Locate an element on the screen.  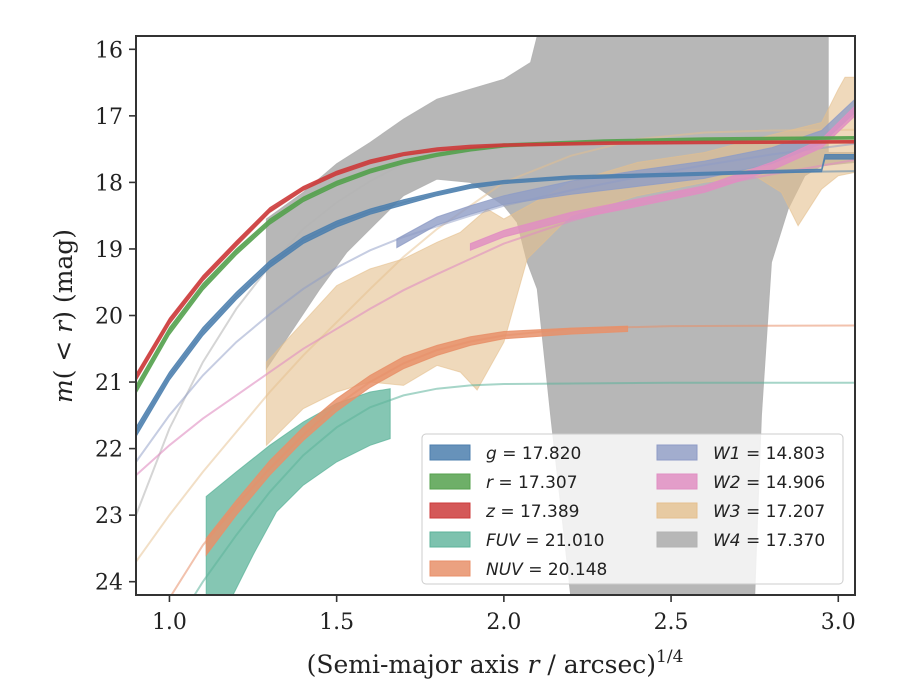
legend-band-name-z: z is located at coordinates (490, 512).